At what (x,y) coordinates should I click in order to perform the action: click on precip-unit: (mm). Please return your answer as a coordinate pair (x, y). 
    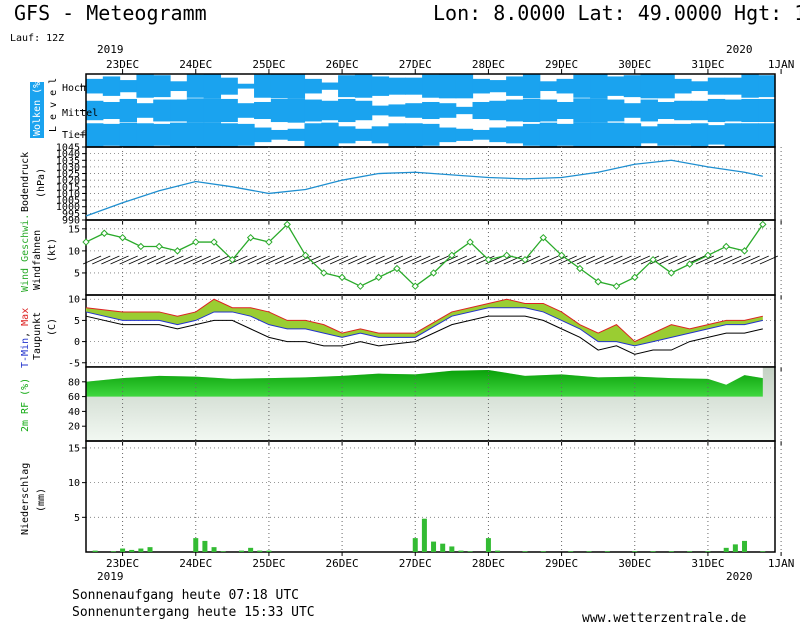
    Looking at the image, I should click on (41, 500).